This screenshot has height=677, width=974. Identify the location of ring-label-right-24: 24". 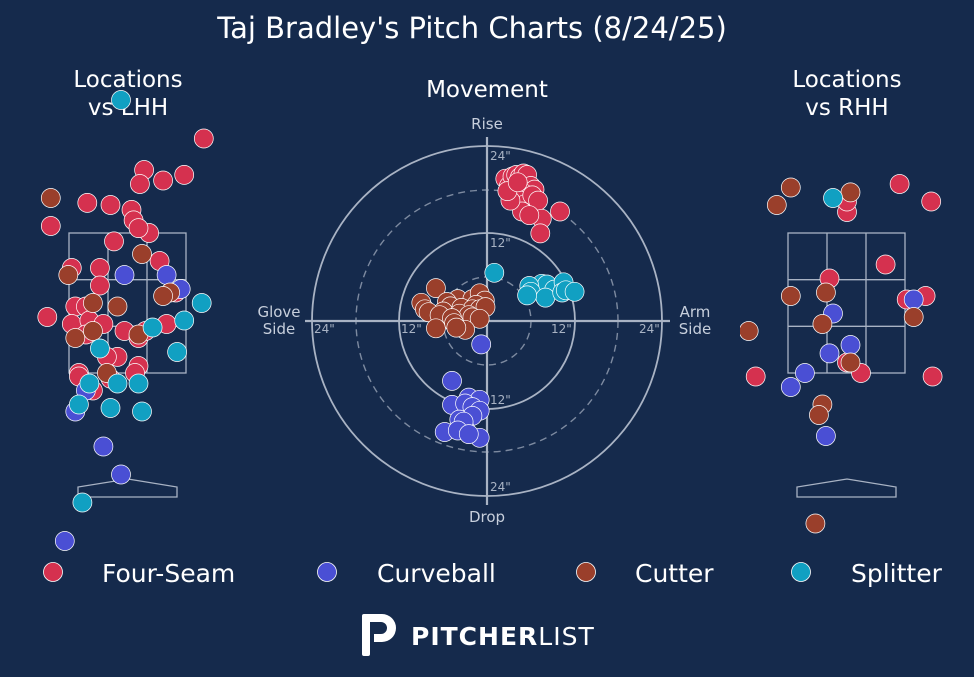
(649, 329).